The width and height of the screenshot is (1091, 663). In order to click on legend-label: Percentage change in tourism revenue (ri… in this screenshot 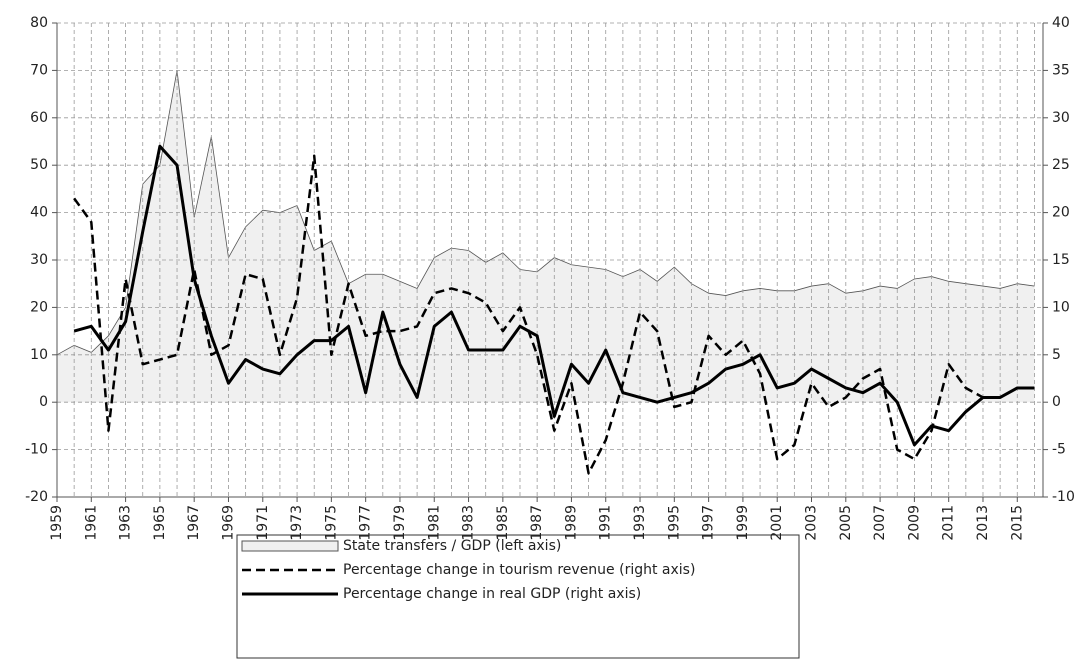, I will do `click(519, 570)`.